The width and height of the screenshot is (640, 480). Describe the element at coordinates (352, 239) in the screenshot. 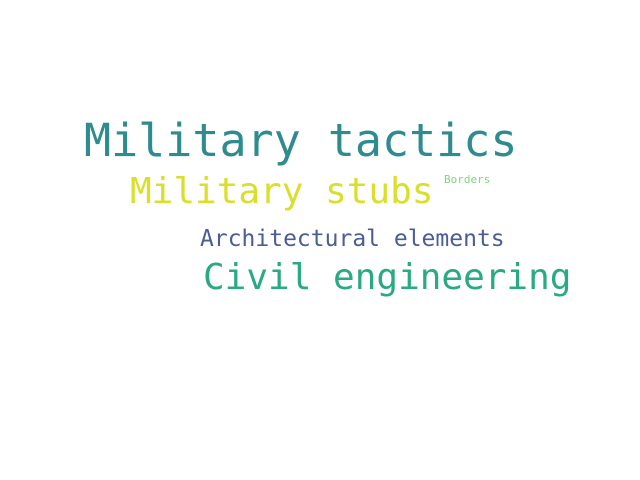

I see `word-architectural-elements: Architectural elements` at that location.